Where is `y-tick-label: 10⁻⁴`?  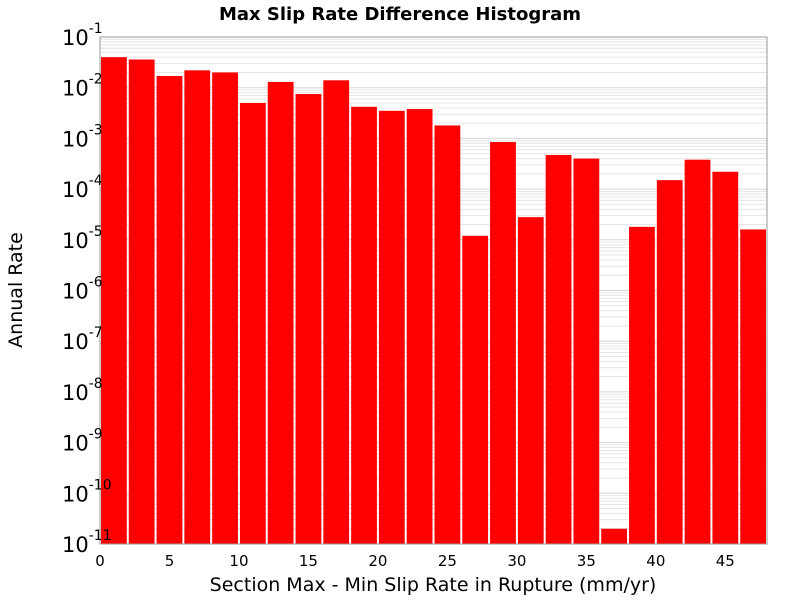
y-tick-label: 10⁻⁴ is located at coordinates (82, 187).